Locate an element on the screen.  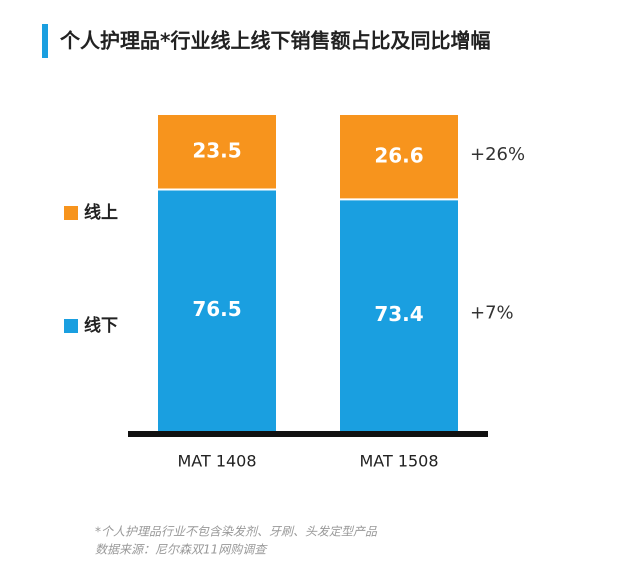
value-label: 26.6 is located at coordinates (398, 156).